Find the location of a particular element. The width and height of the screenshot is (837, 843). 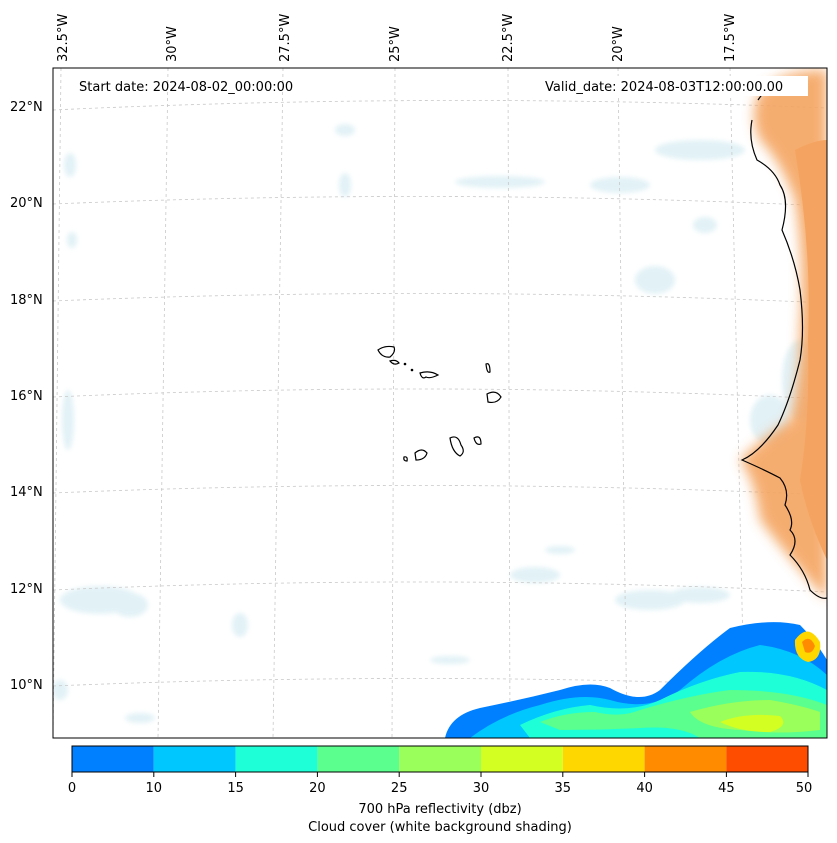

lat-label-16n: 16°N is located at coordinates (26, 396).